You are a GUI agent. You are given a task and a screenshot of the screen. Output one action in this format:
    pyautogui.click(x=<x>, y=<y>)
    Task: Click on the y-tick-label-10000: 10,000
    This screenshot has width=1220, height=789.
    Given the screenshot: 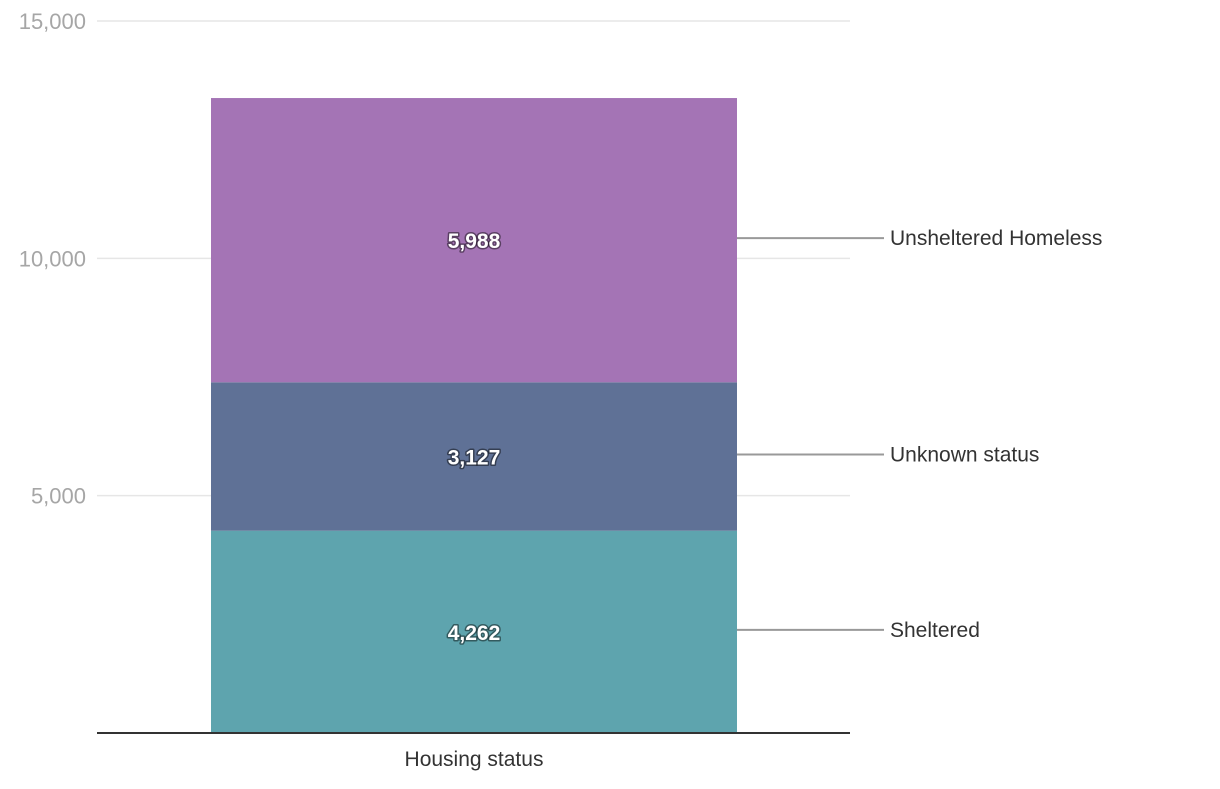 What is the action you would take?
    pyautogui.click(x=52, y=258)
    